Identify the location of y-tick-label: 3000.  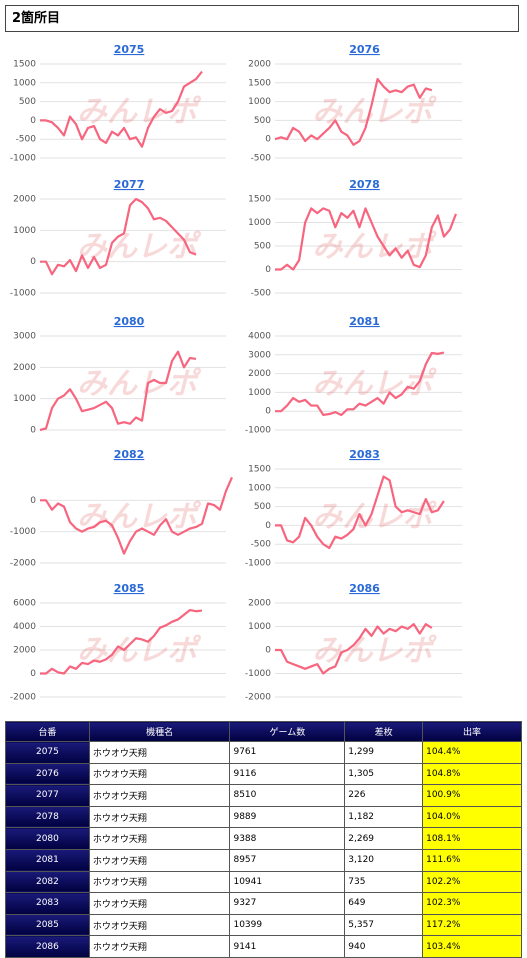
(259, 355).